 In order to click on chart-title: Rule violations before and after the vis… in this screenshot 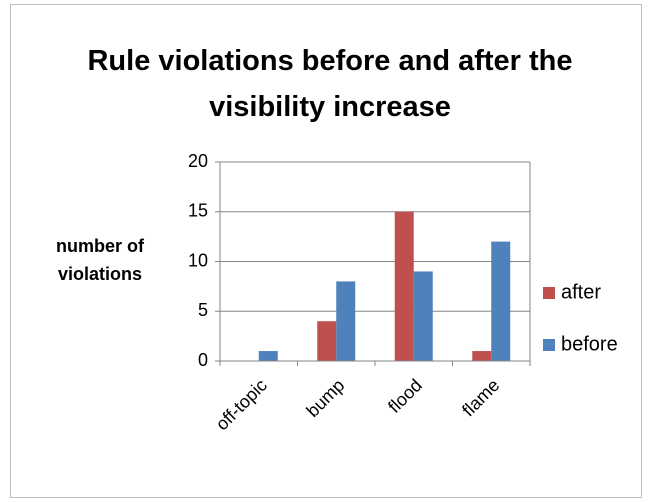, I will do `click(330, 84)`.